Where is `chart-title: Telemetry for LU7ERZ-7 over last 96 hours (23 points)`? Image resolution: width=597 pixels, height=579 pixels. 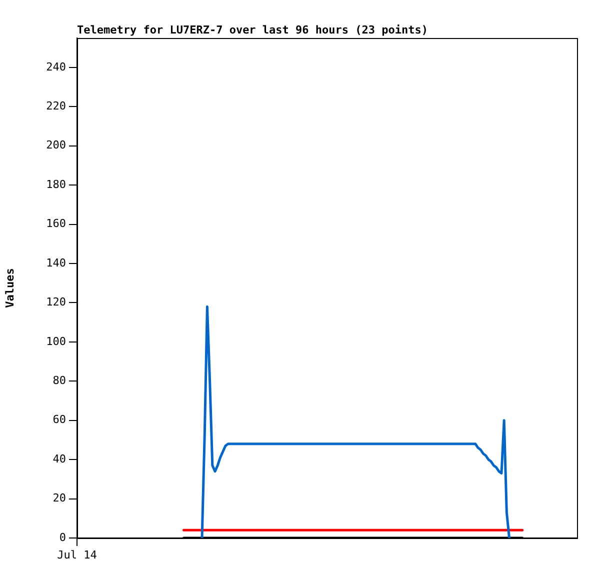
chart-title: Telemetry for LU7ERZ-7 over last 96 hours (23 points) is located at coordinates (252, 29).